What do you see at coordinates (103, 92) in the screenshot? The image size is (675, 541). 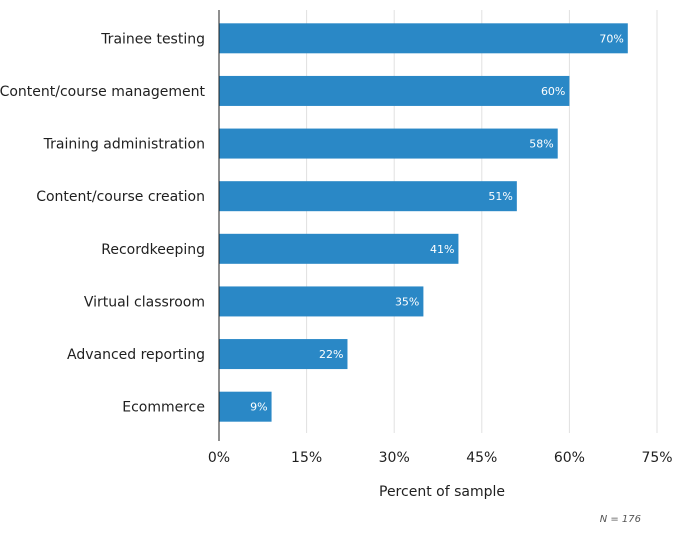 I see `category-label: Content/course management` at bounding box center [103, 92].